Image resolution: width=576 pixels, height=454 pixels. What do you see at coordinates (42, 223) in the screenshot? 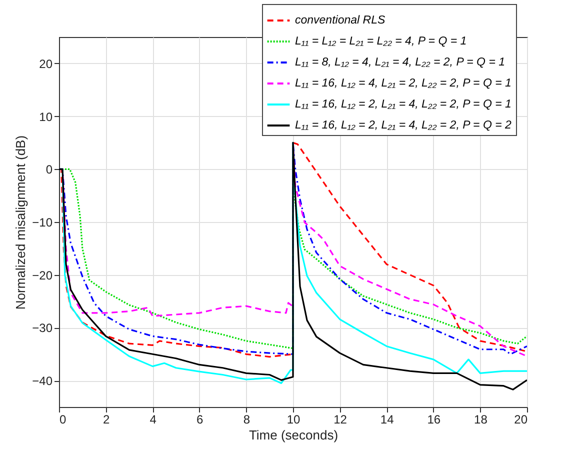
I see `y-tick-label: −10` at bounding box center [42, 223].